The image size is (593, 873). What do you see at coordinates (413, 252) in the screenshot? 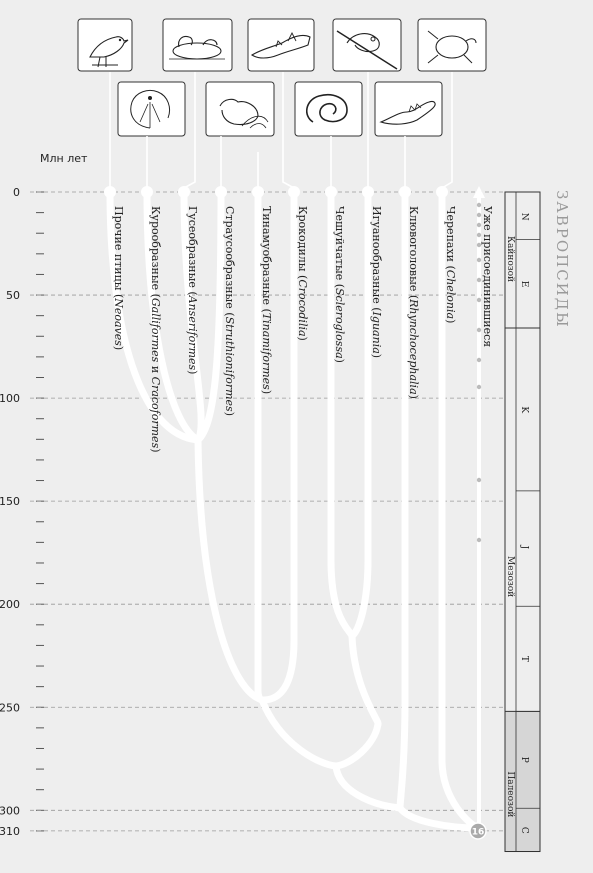
I see `taxon-label-part: Клювоголовые (` at bounding box center [413, 252].